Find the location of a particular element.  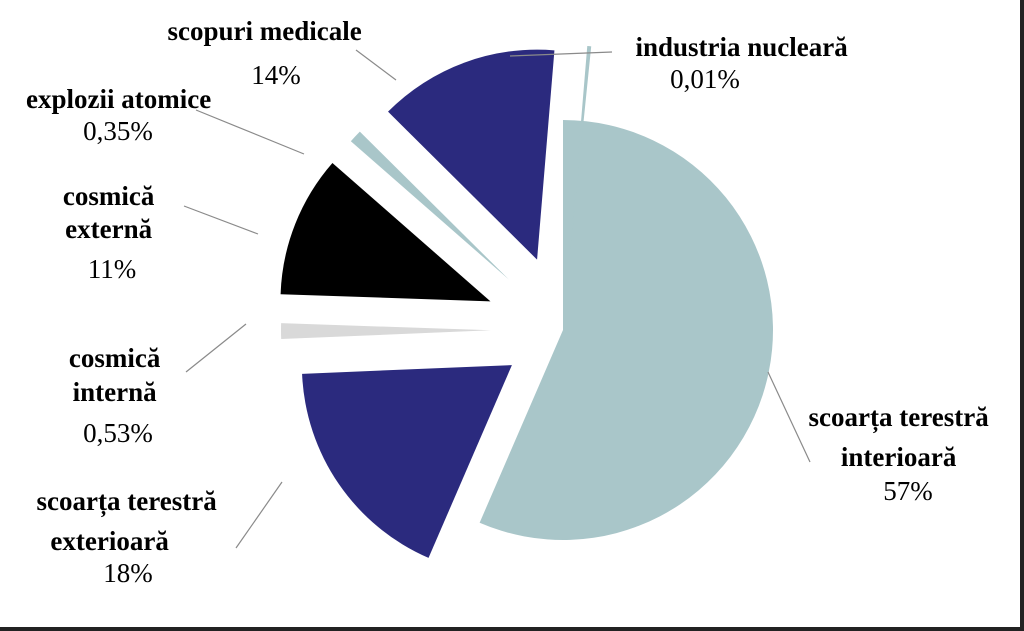

slice-name-industria-nucleara: industria nucleară is located at coordinates (741, 47).